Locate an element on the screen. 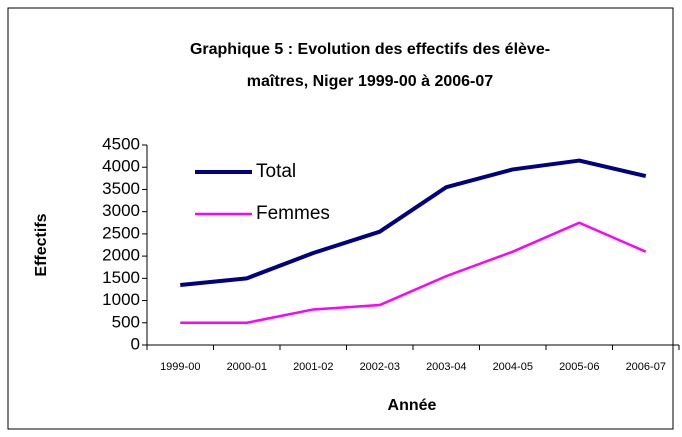 This screenshot has height=437, width=682. legend-label: Total is located at coordinates (276, 171).